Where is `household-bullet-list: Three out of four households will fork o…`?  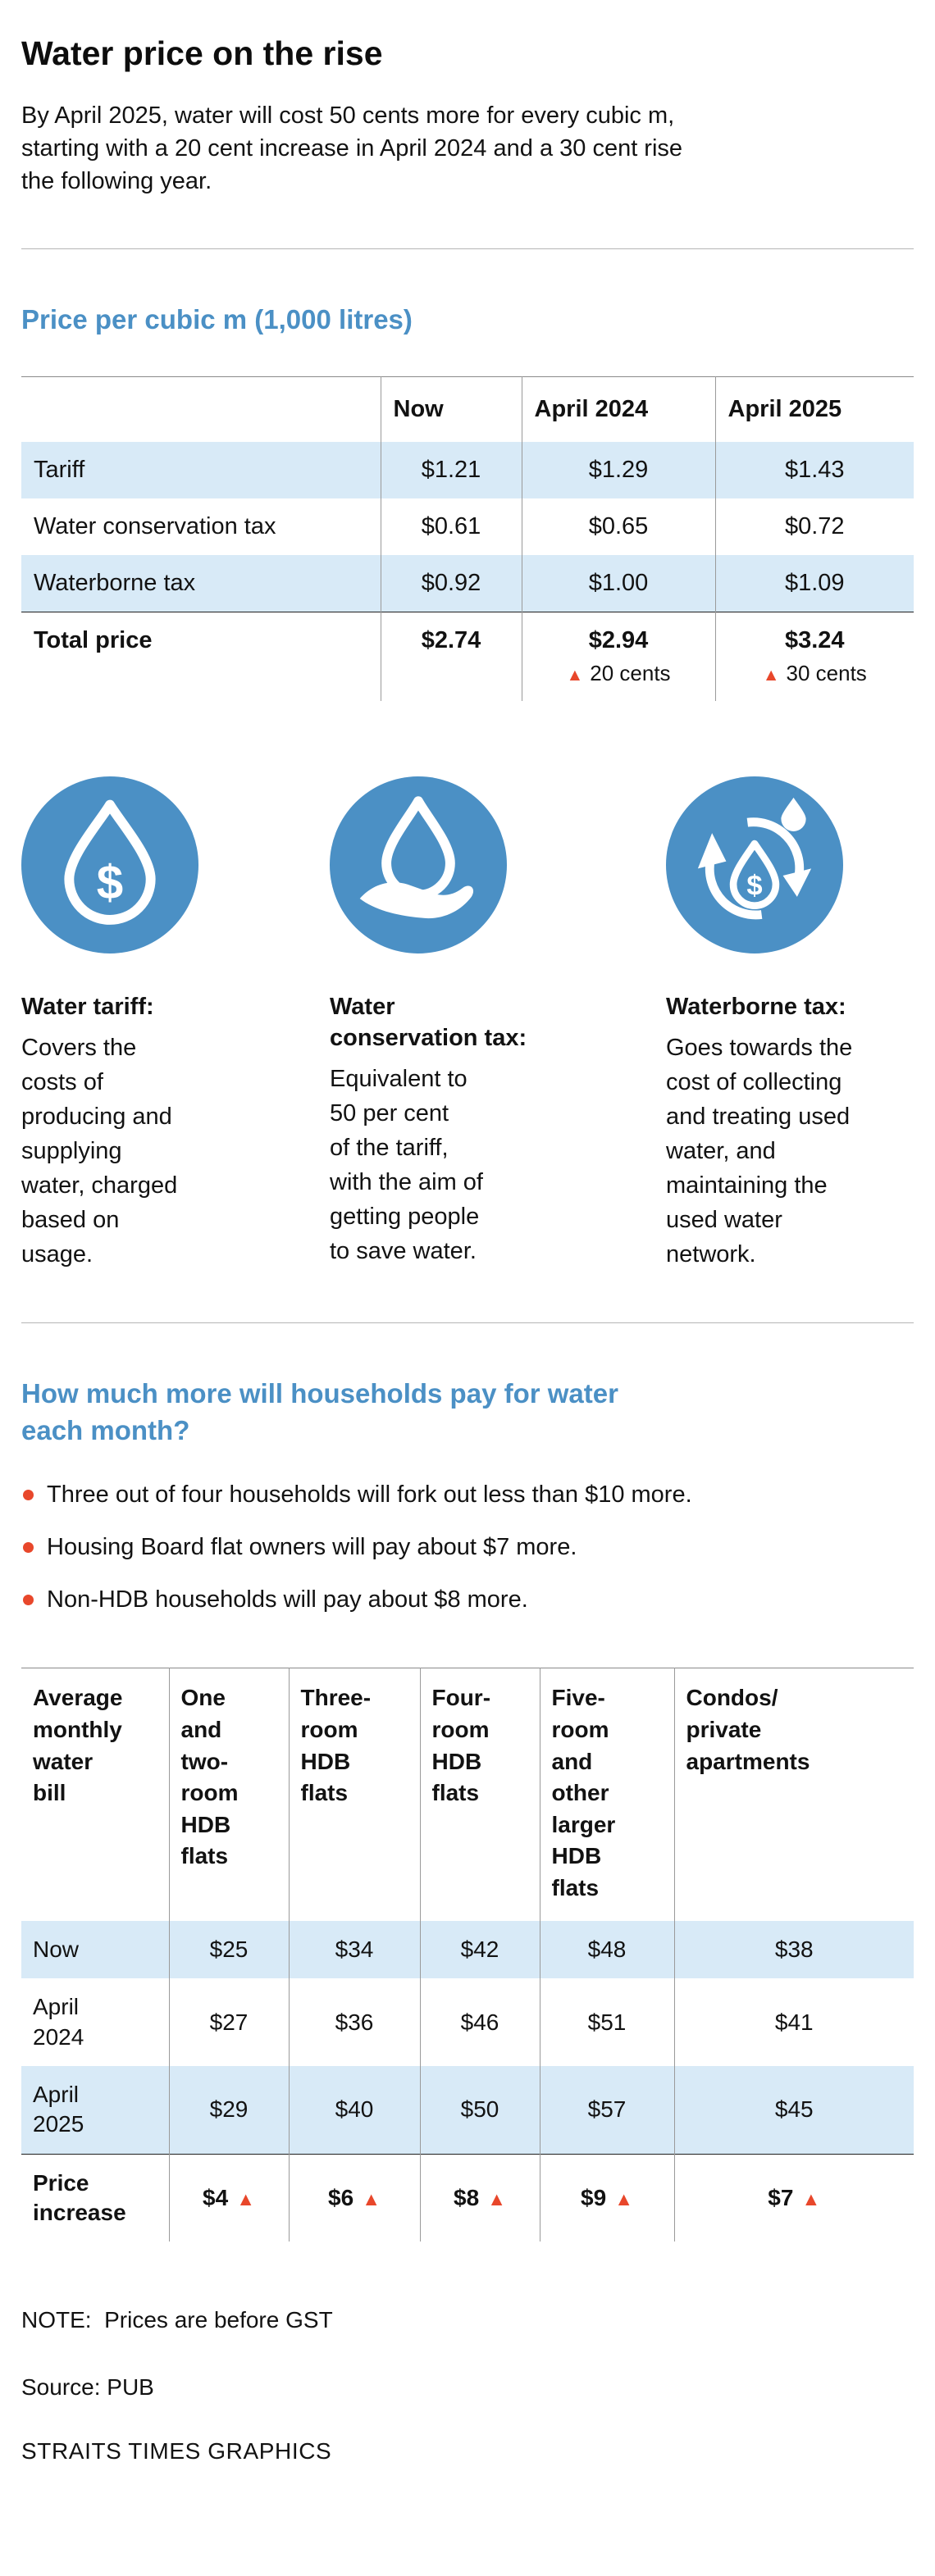
household-bullet-list: Three out of four households will fork o… is located at coordinates (467, 1547).